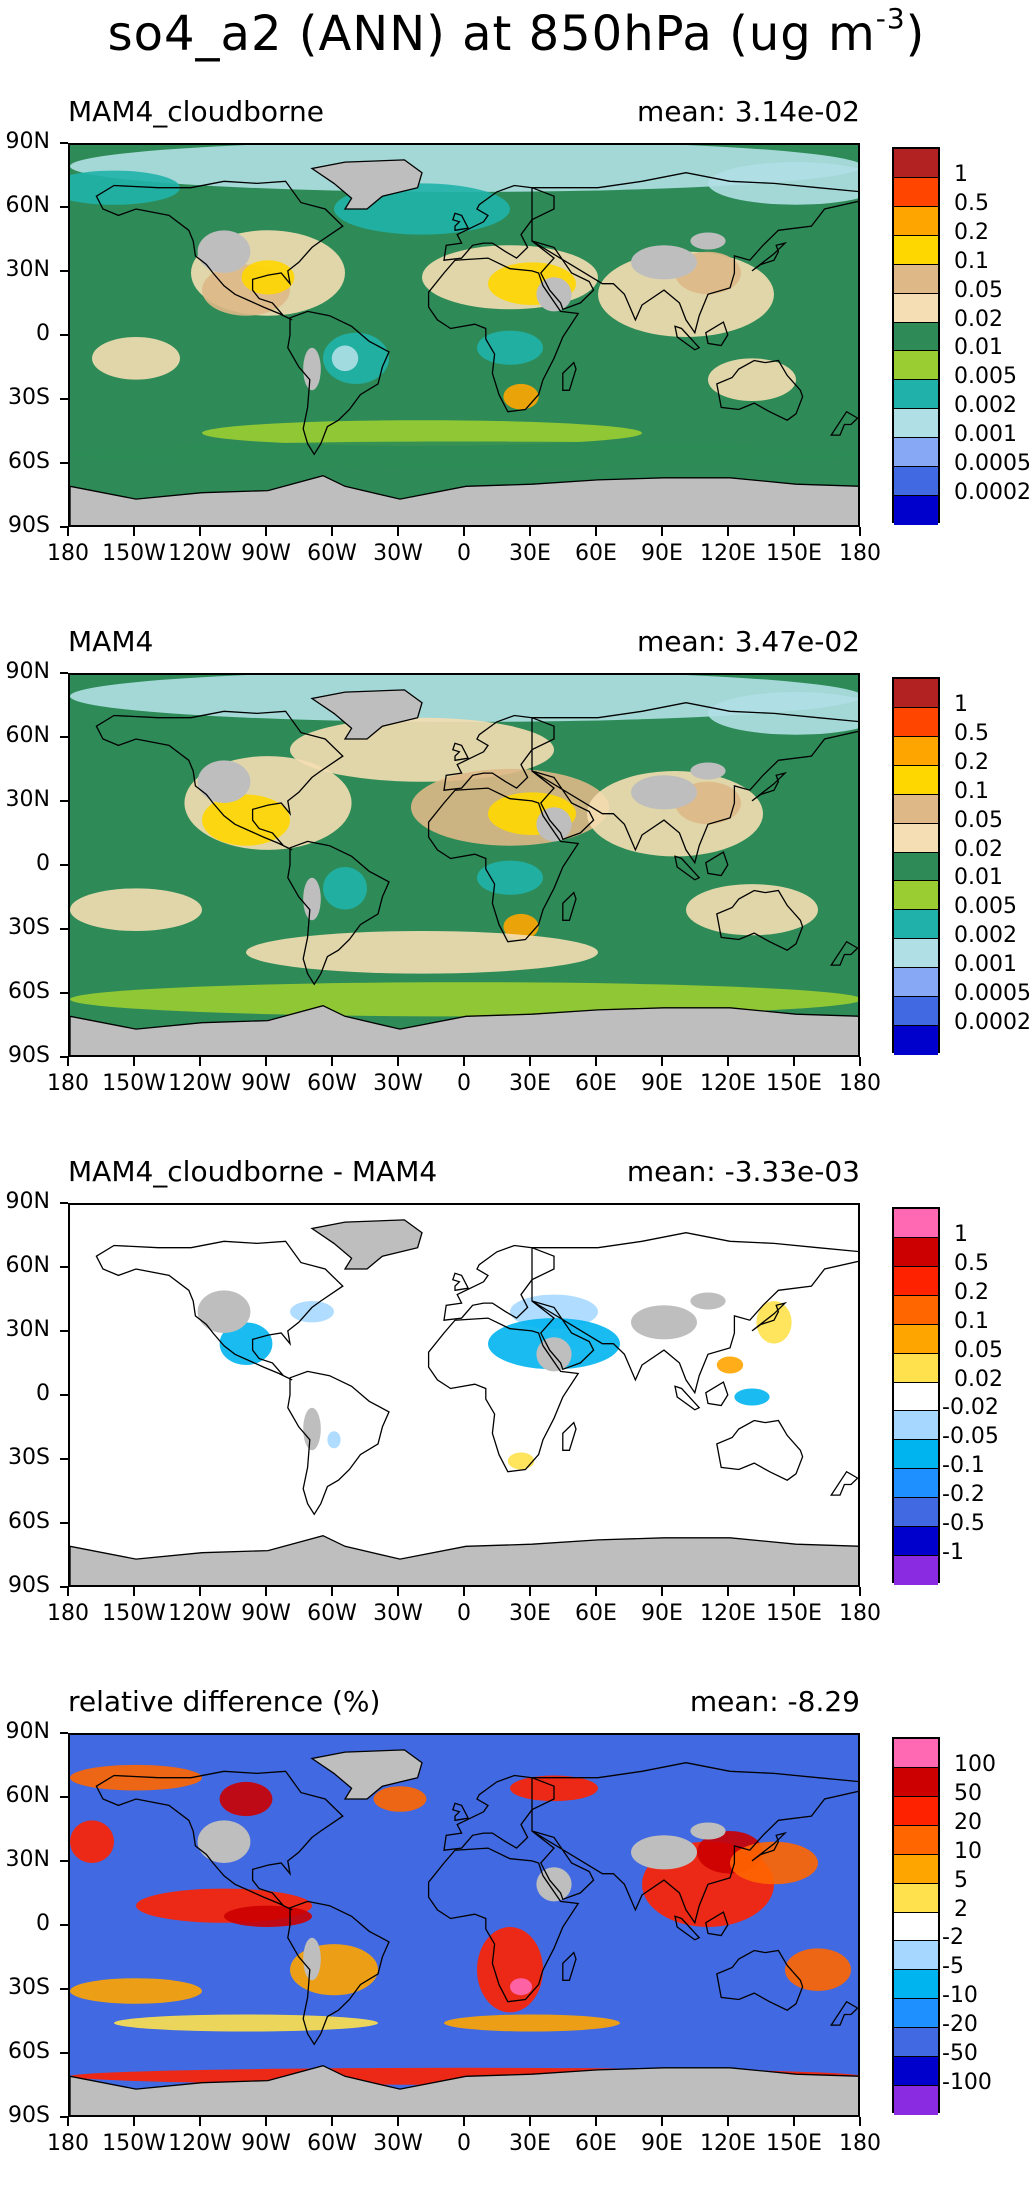 The image size is (1033, 2205). I want to click on lon-tick-label: 120E, so click(728, 2143).